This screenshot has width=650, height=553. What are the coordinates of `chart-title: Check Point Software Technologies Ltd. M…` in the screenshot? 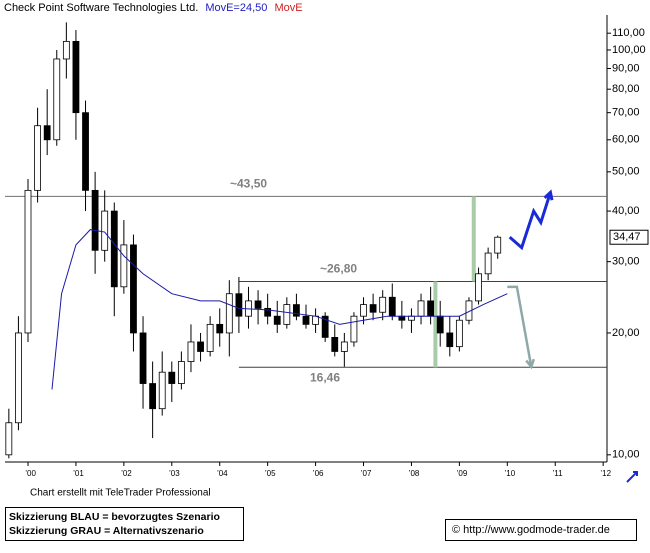 It's located at (153, 8).